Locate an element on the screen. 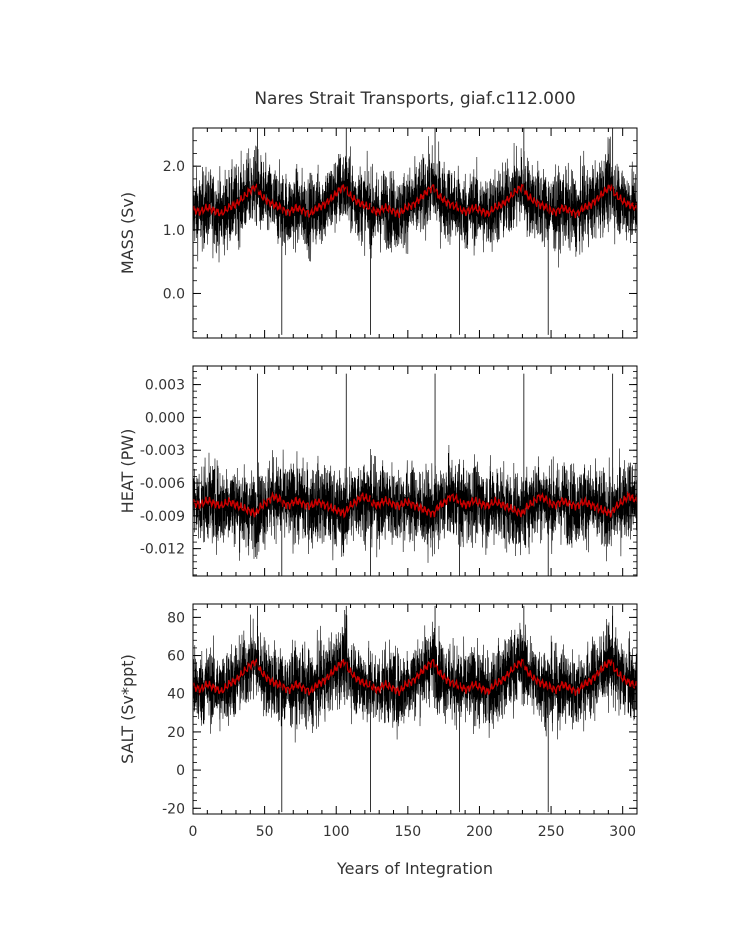  y-tick-label: 2.0 is located at coordinates (174, 167).